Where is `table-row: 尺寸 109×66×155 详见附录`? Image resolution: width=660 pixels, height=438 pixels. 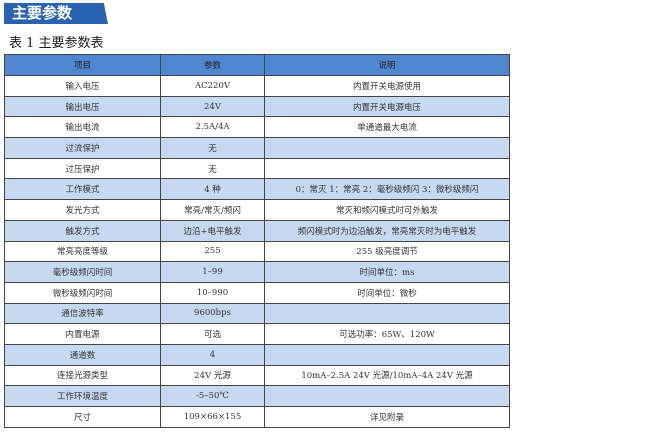
table-row: 尺寸 109×66×155 详见附录 is located at coordinates (257, 417).